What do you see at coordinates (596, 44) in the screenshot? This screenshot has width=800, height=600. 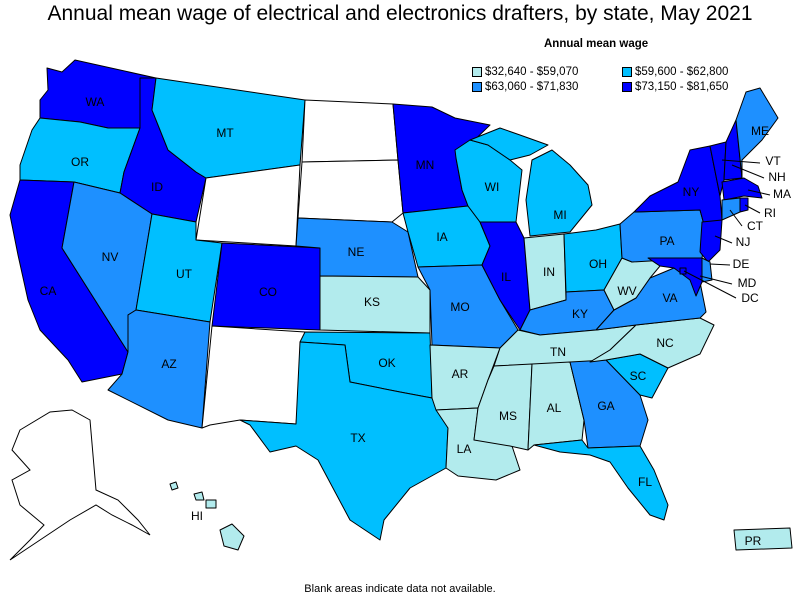 I see `legend-title: Annual mean wage` at bounding box center [596, 44].